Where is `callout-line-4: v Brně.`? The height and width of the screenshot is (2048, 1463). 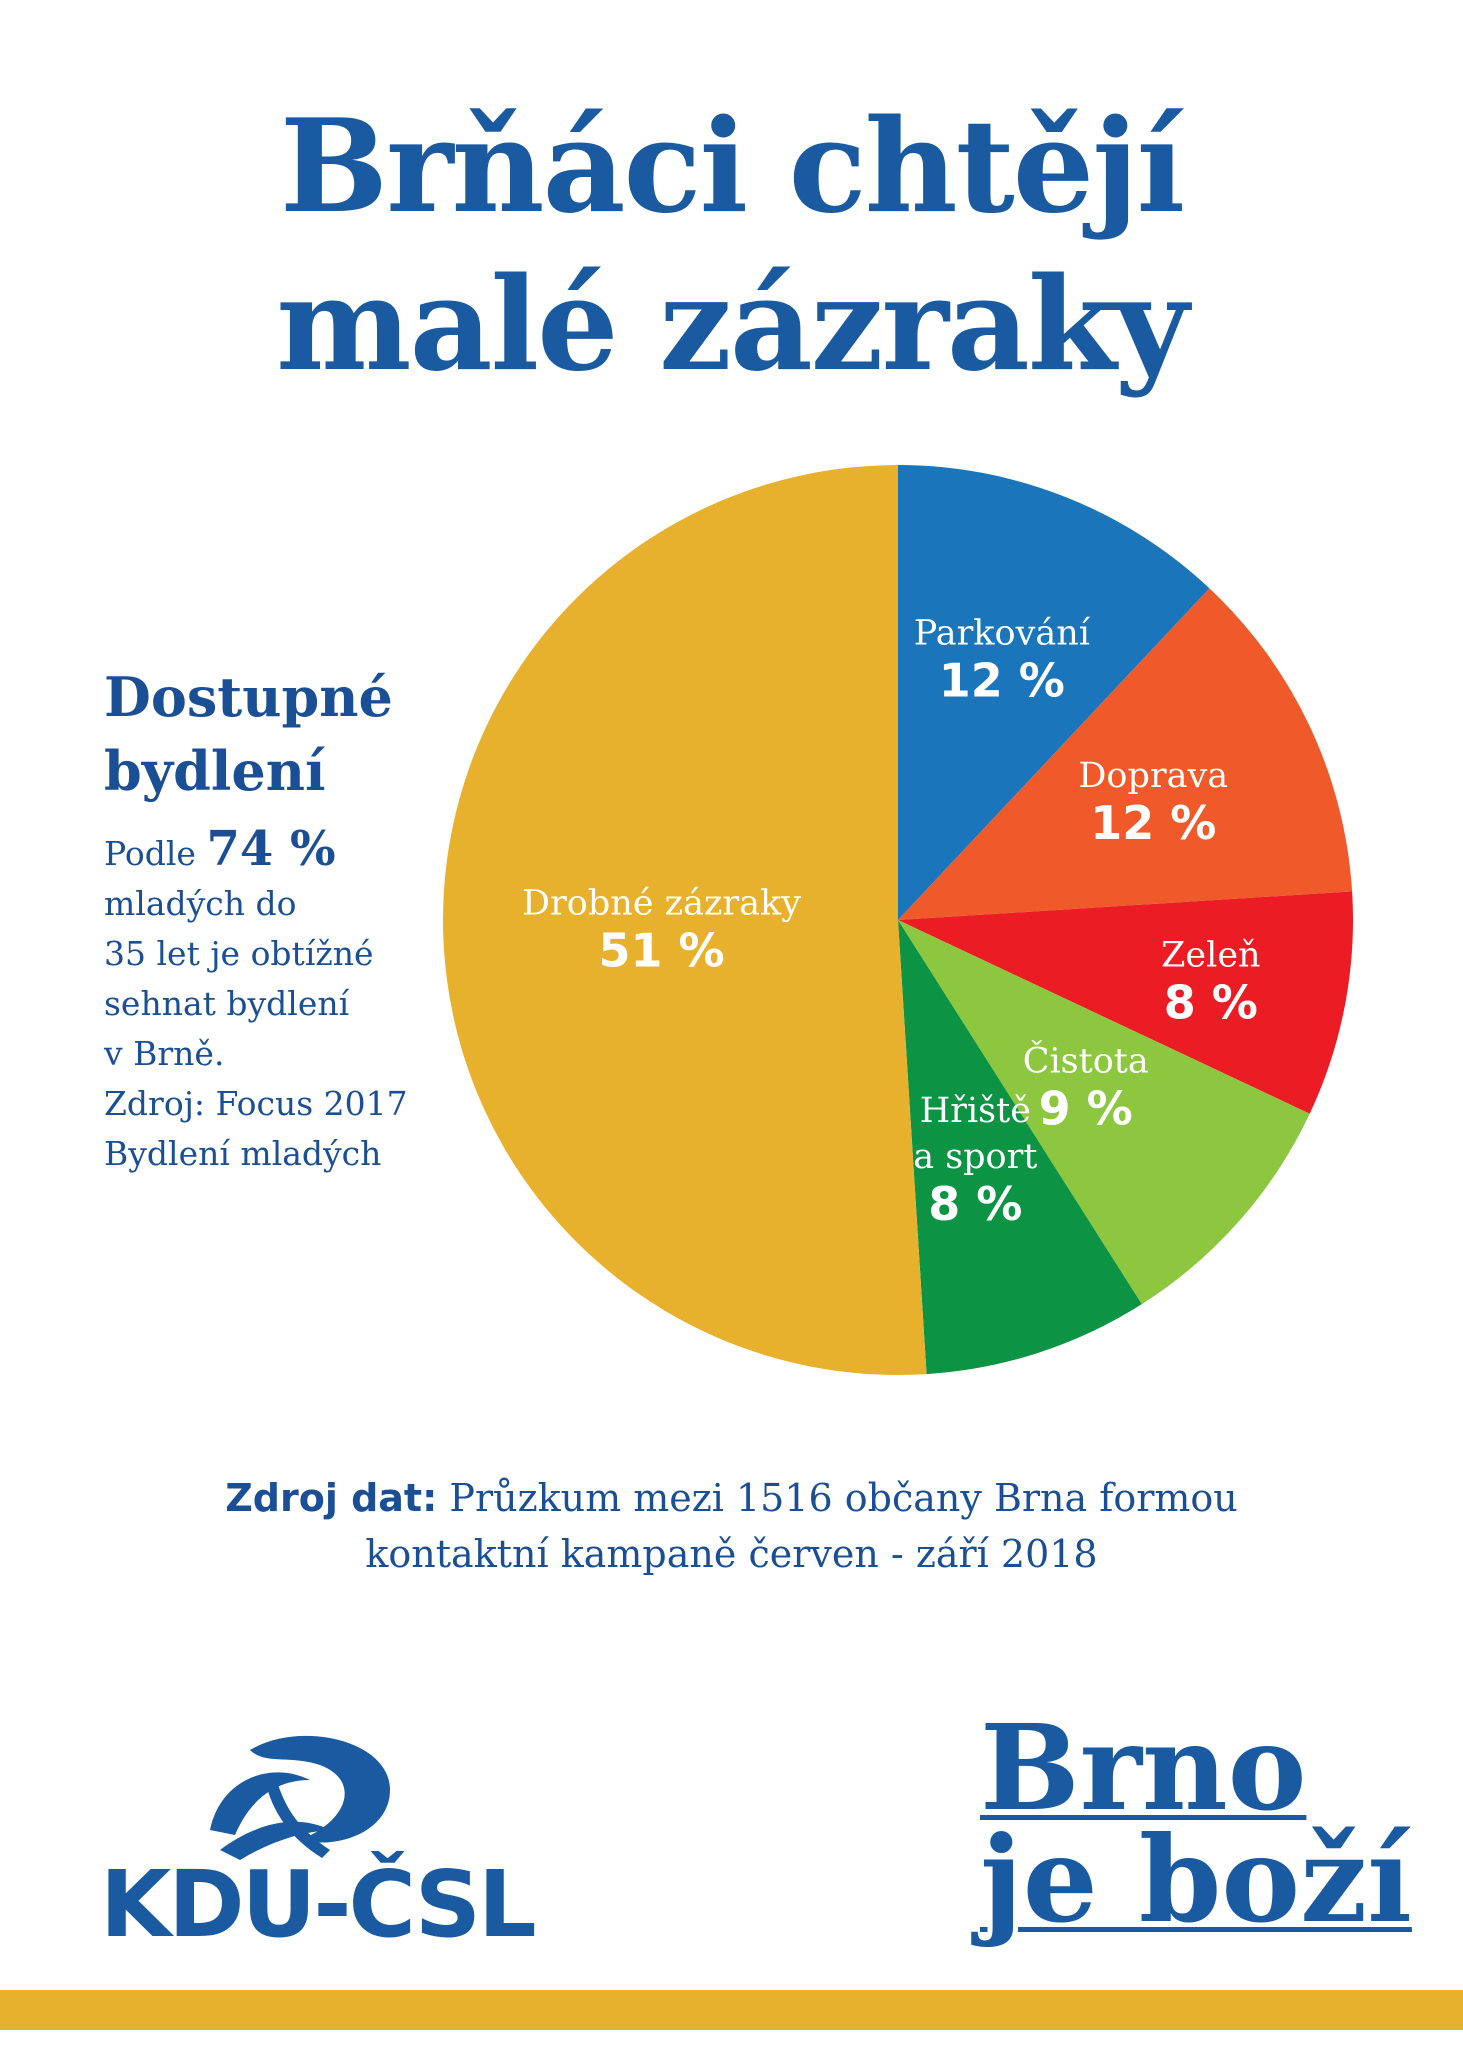
callout-line-4: v Brně. is located at coordinates (164, 1053).